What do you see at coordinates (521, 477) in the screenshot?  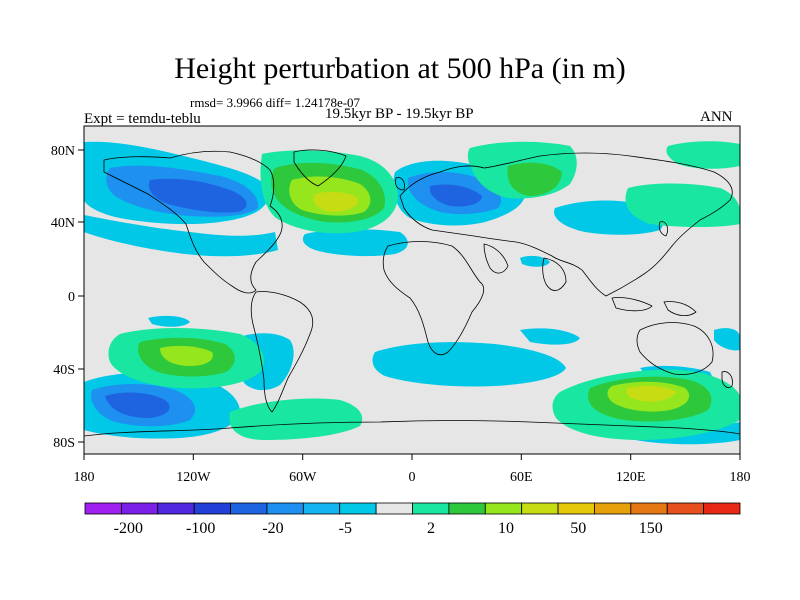 I see `lon-label: 60E` at bounding box center [521, 477].